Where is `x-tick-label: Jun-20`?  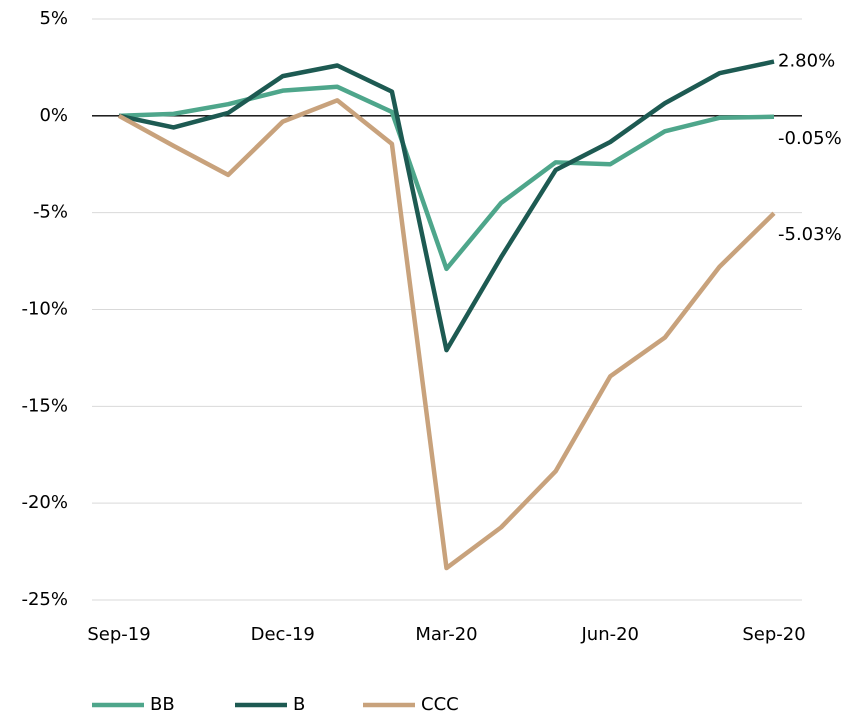 x-tick-label: Jun-20 is located at coordinates (609, 634).